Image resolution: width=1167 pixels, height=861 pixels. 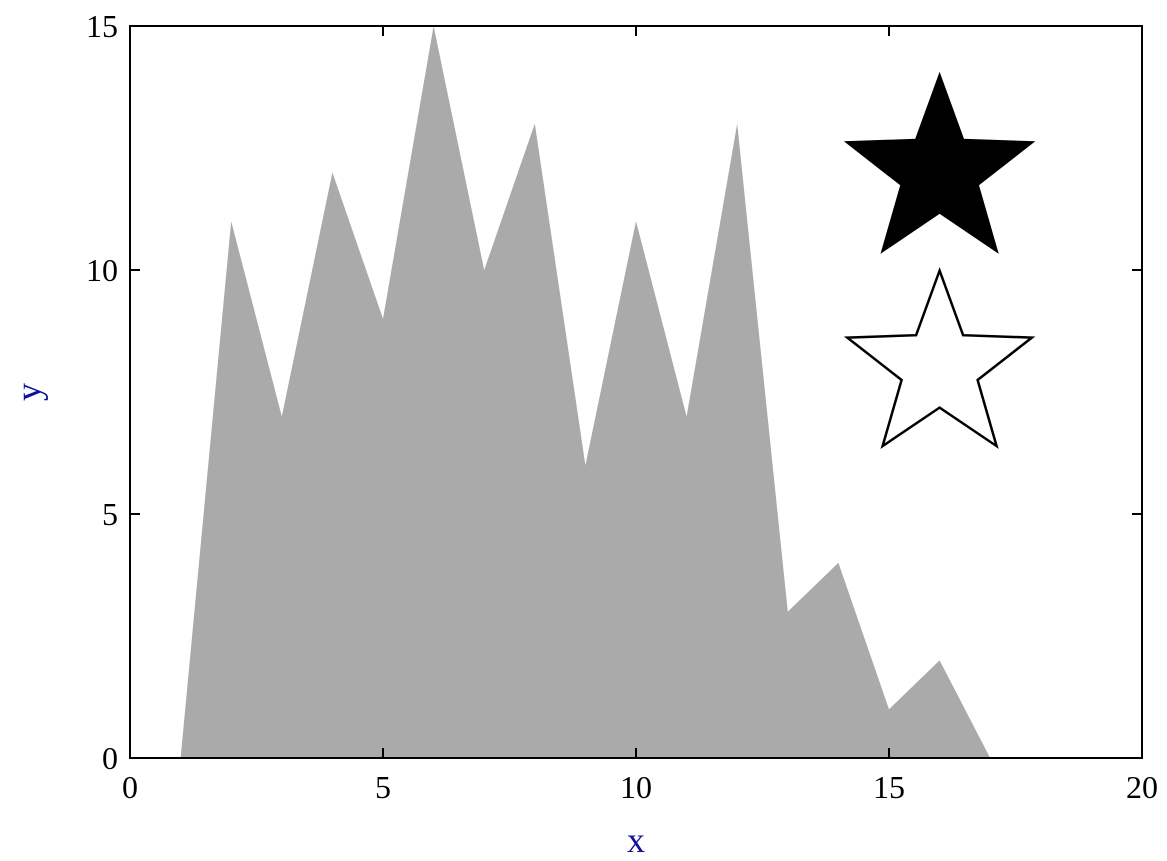 What do you see at coordinates (102, 270) in the screenshot?
I see `y-tick-label: 10` at bounding box center [102, 270].